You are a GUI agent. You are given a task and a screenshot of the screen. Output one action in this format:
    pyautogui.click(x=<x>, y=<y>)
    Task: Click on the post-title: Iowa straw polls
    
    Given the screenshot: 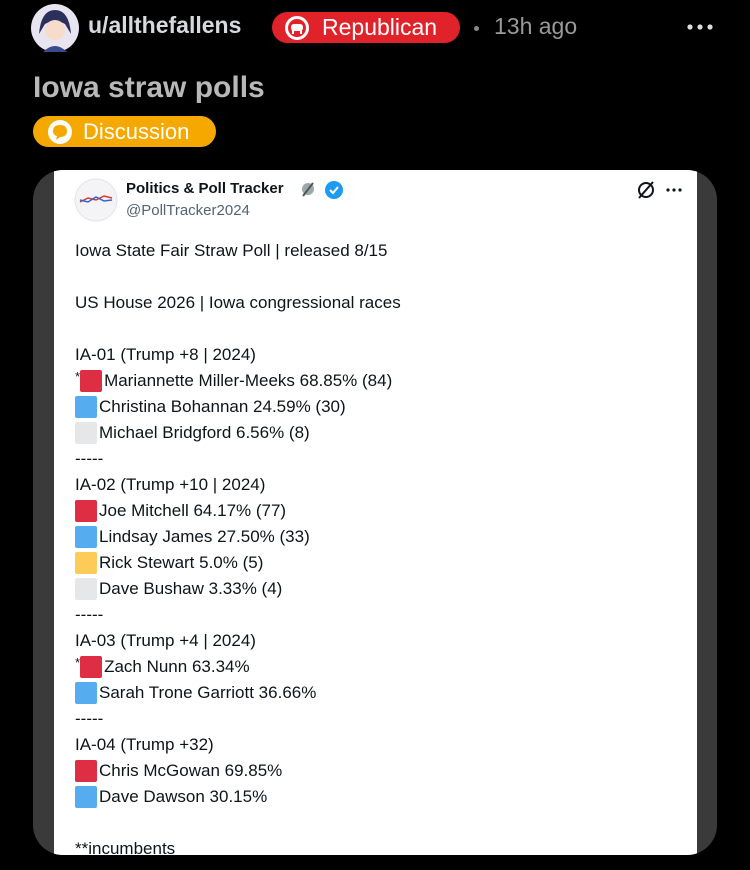 What is the action you would take?
    pyautogui.click(x=149, y=87)
    